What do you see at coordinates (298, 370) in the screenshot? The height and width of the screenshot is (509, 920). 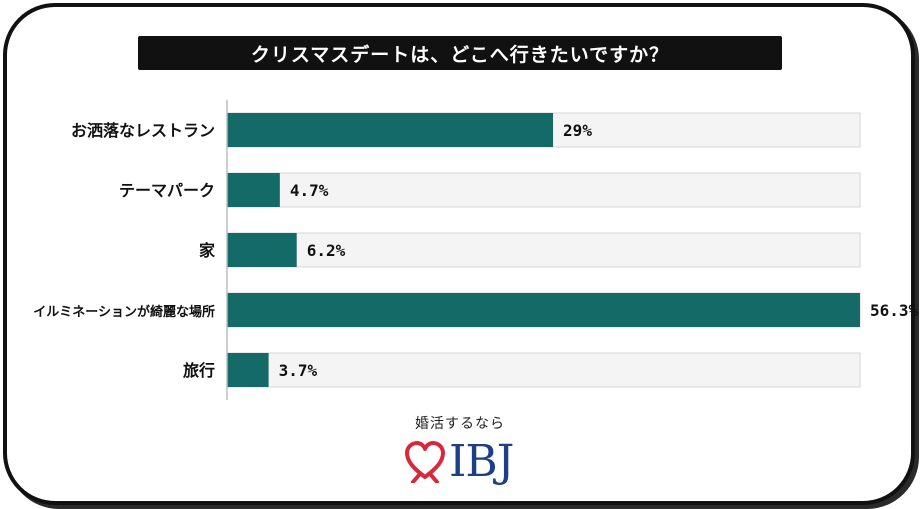 I see `data-label: 3.7%` at bounding box center [298, 370].